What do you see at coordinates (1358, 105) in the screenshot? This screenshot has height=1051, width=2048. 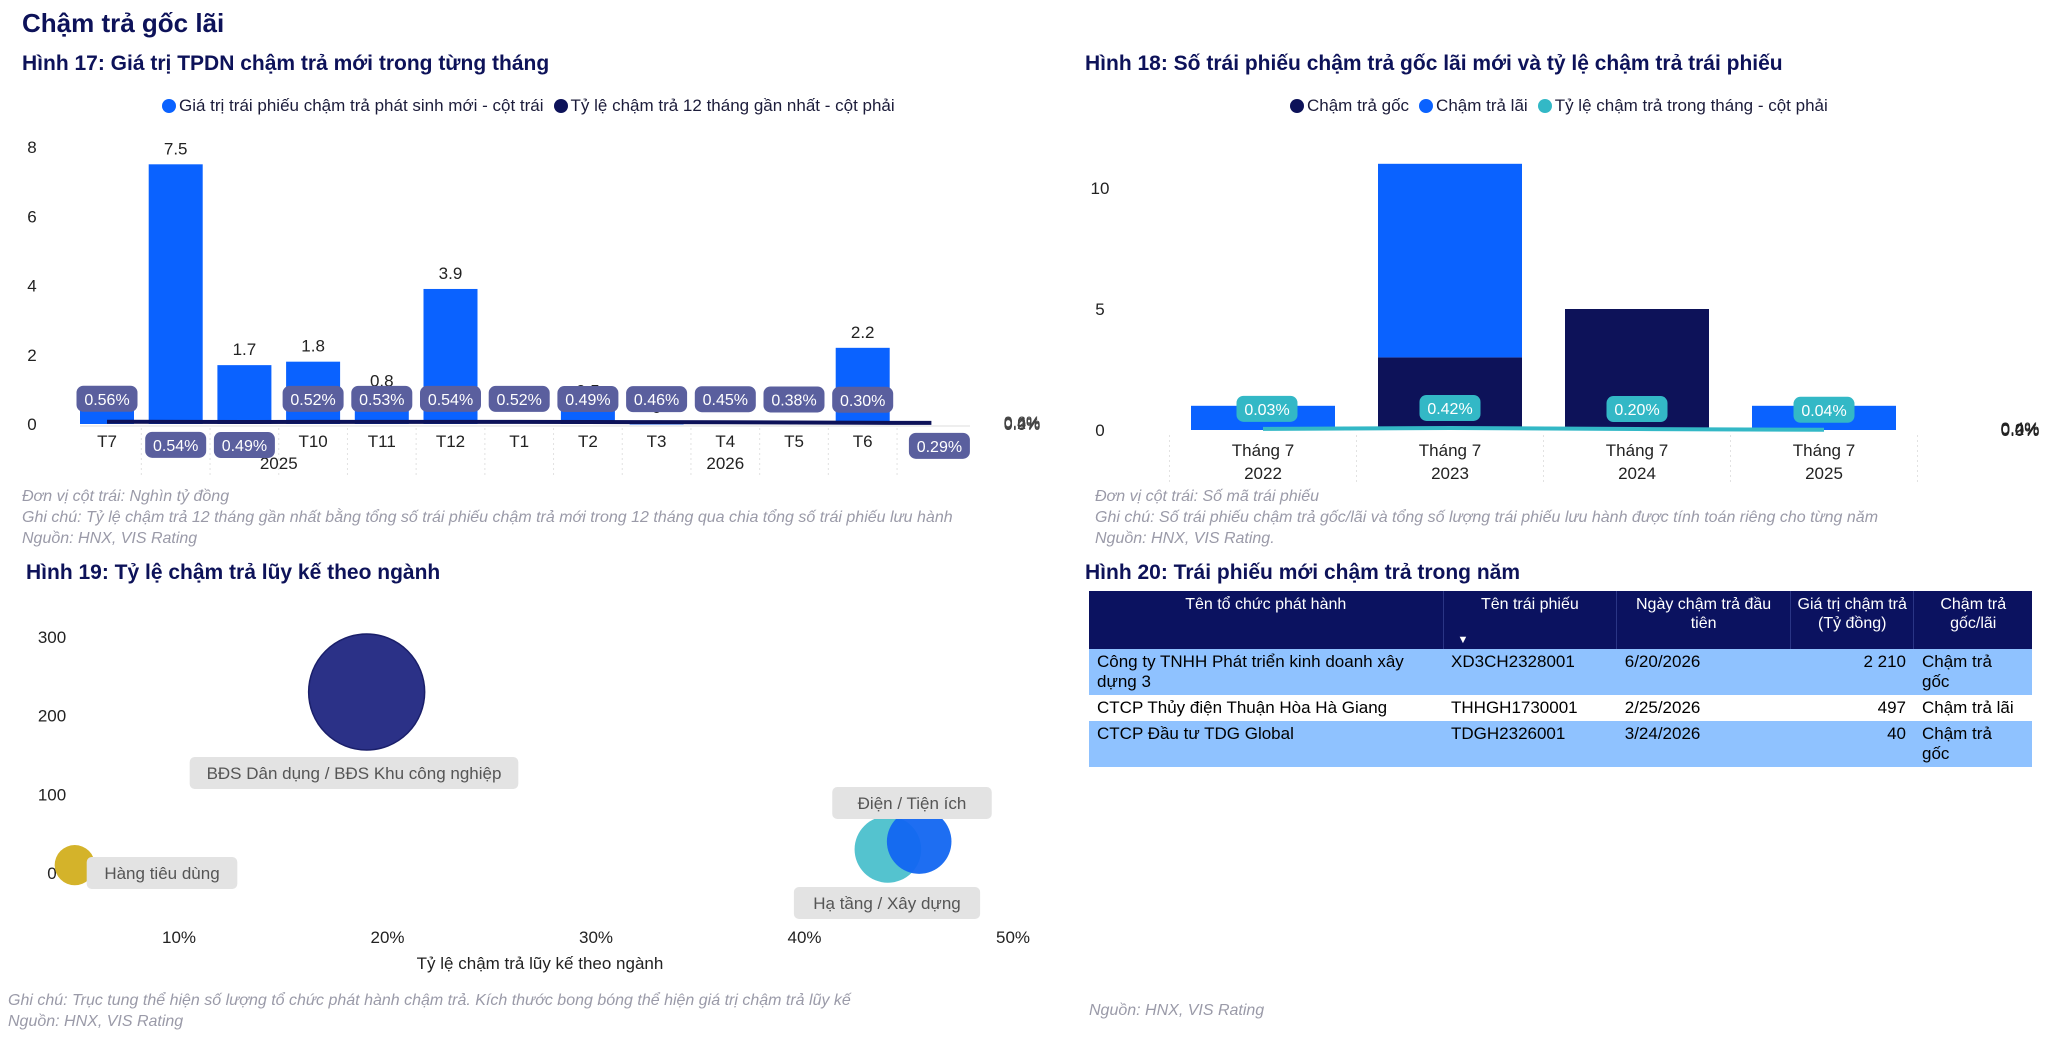 I see `legend-label: Chậm trả gốc` at bounding box center [1358, 105].